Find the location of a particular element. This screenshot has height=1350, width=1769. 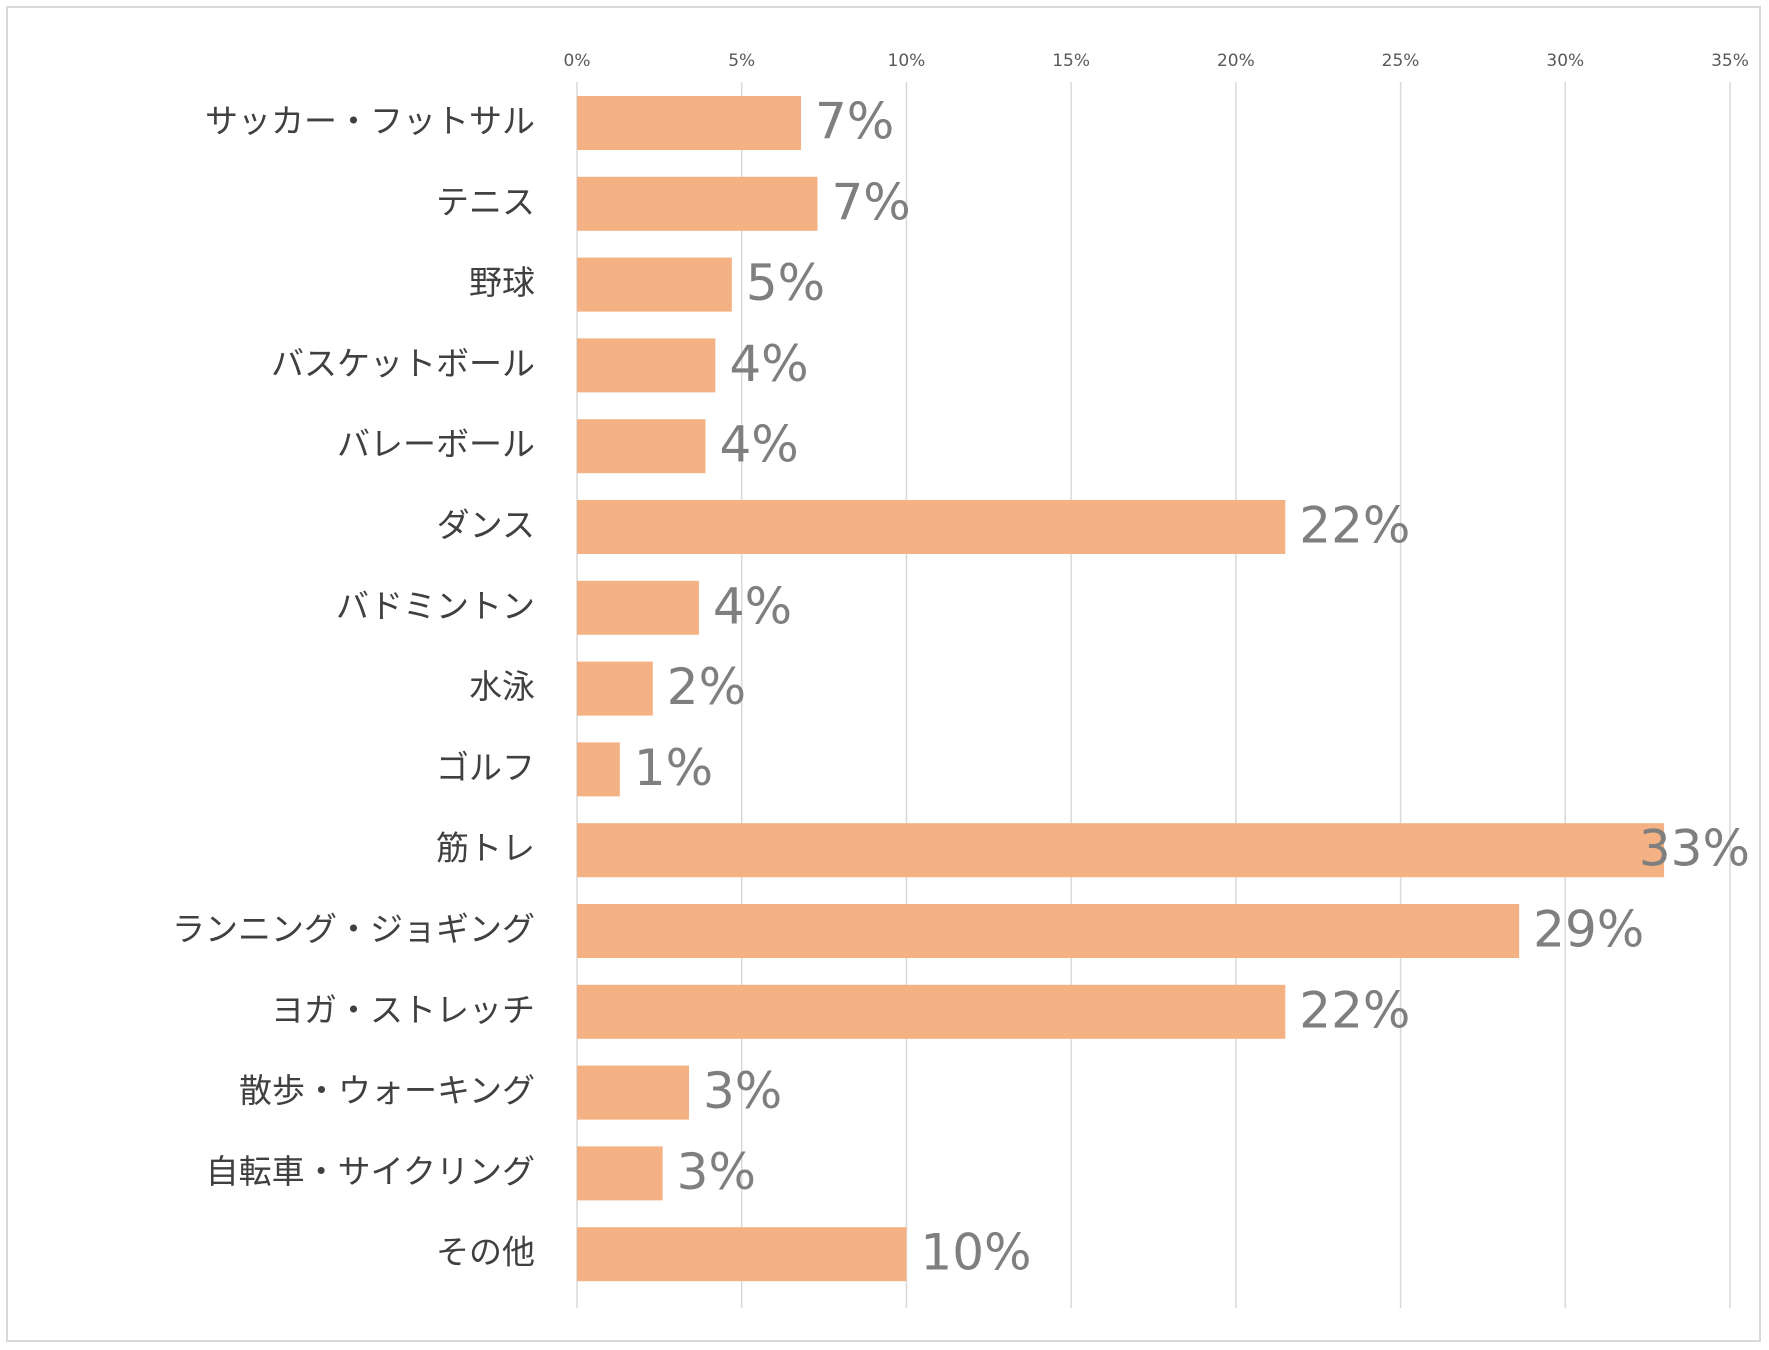

category-label: テニス is located at coordinates (485, 201).